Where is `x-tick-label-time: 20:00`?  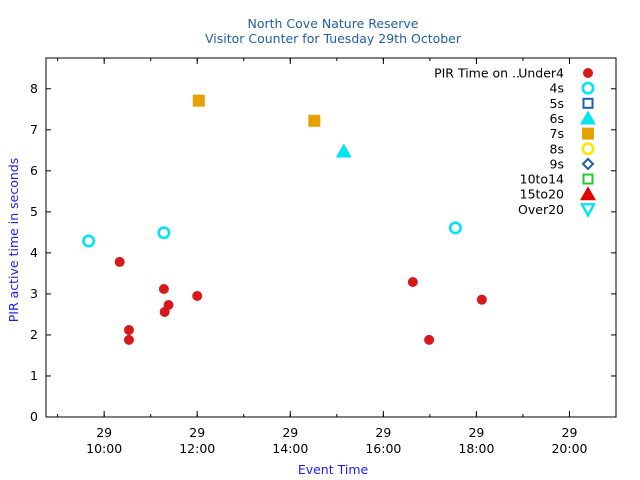 x-tick-label-time: 20:00 is located at coordinates (569, 448).